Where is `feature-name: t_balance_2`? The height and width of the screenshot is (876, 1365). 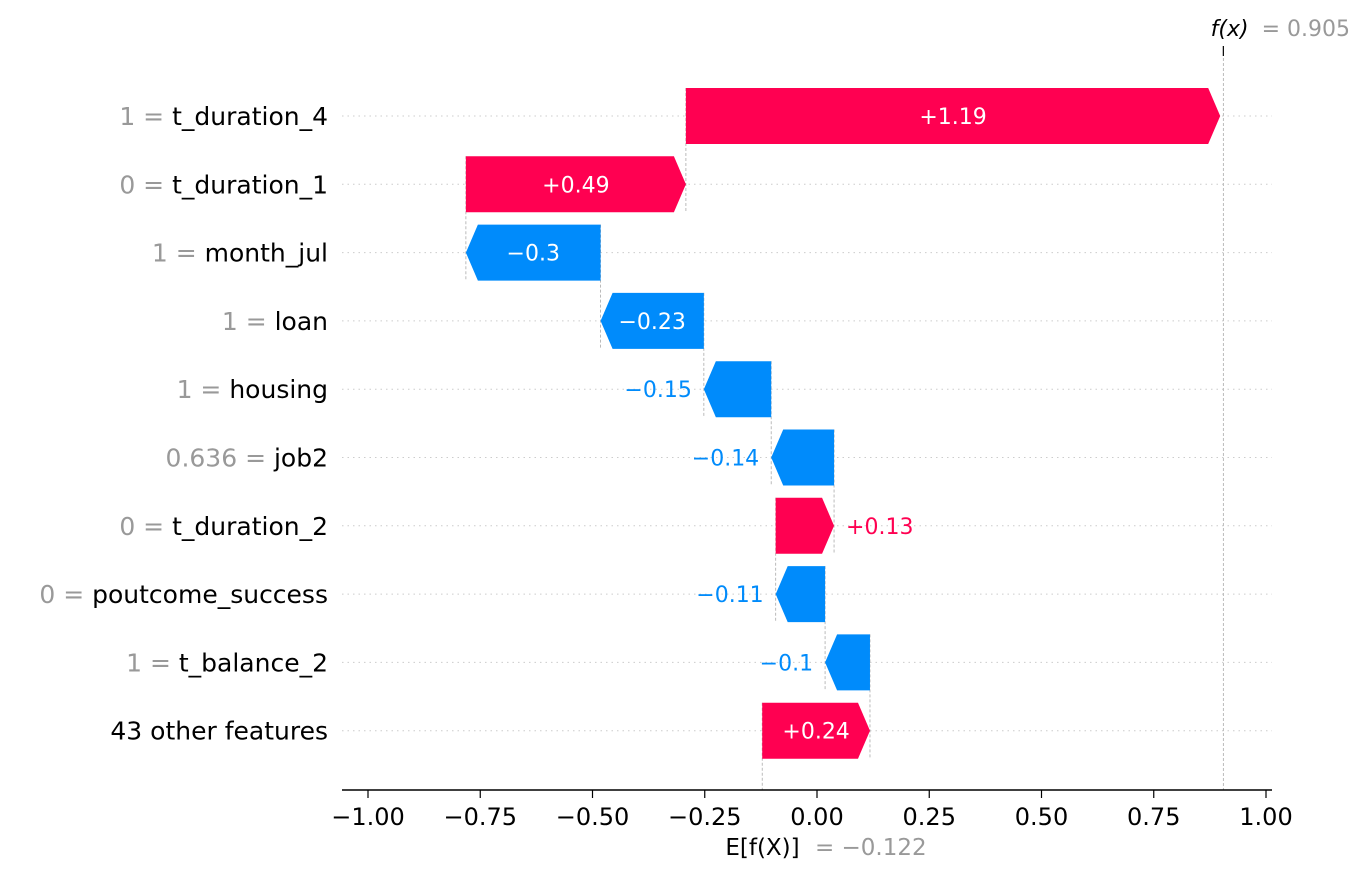
feature-name: t_balance_2 is located at coordinates (253, 662).